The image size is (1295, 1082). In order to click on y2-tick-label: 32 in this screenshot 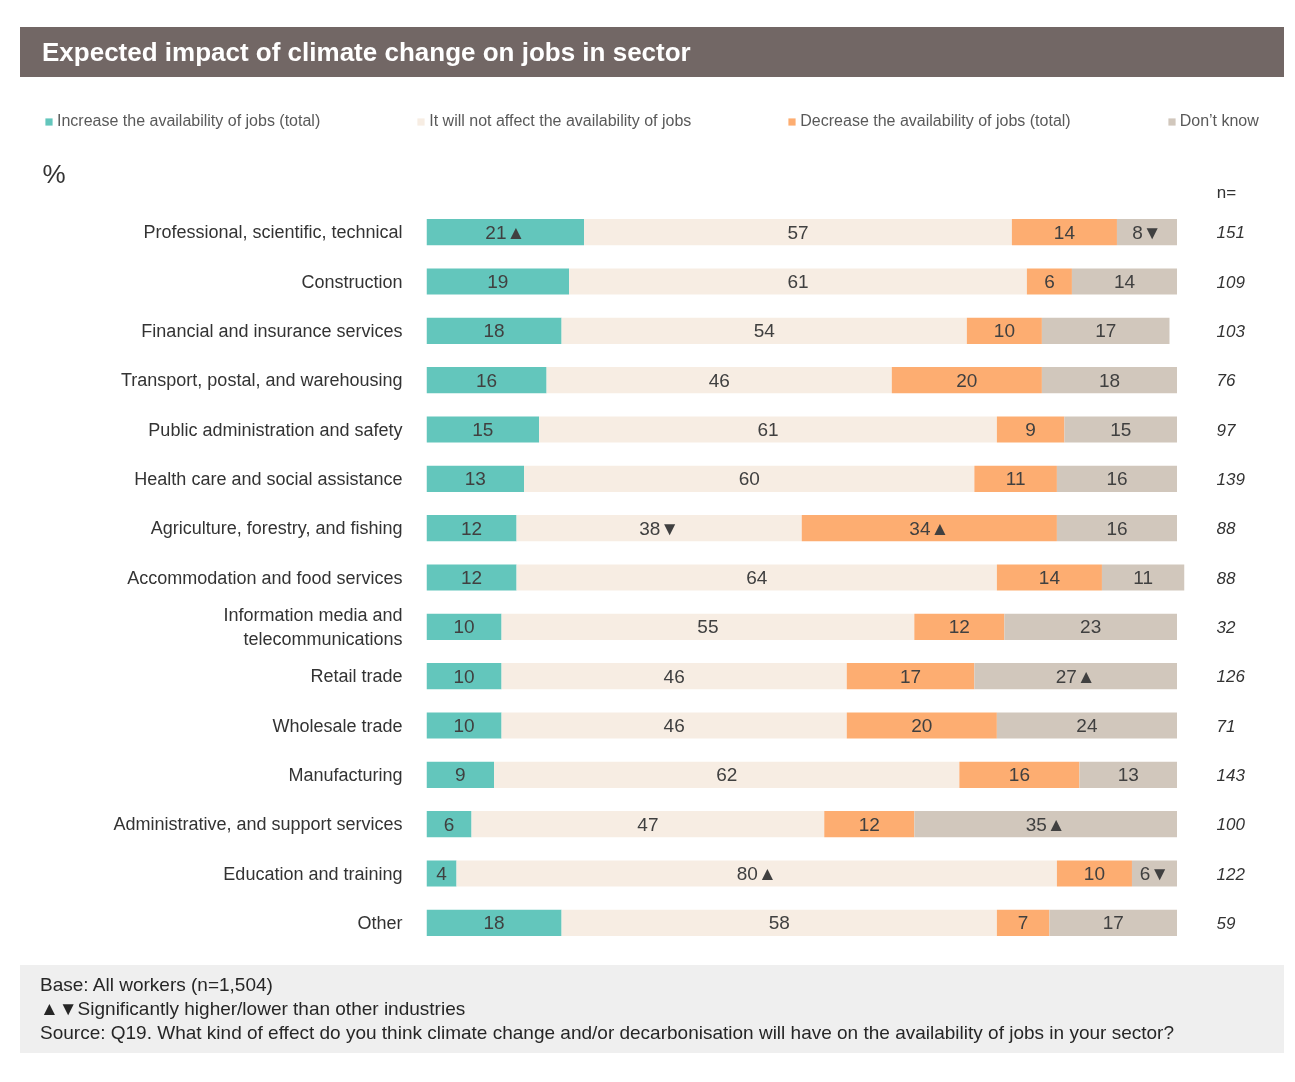, I will do `click(1226, 627)`.